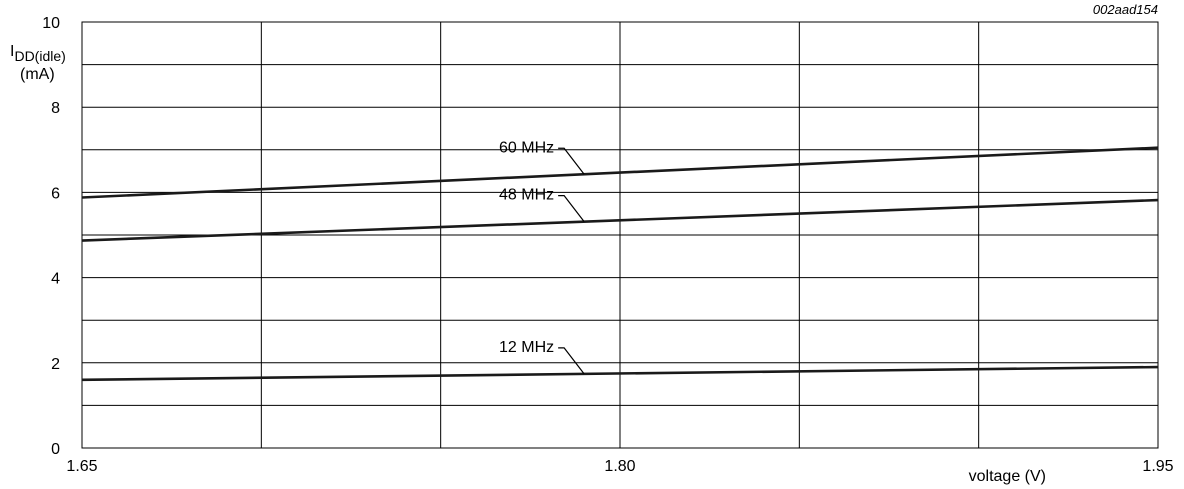 The height and width of the screenshot is (489, 1184). Describe the element at coordinates (51, 236) in the screenshot. I see `y-axis-ticks: 0 2 4 6 8 10` at that location.